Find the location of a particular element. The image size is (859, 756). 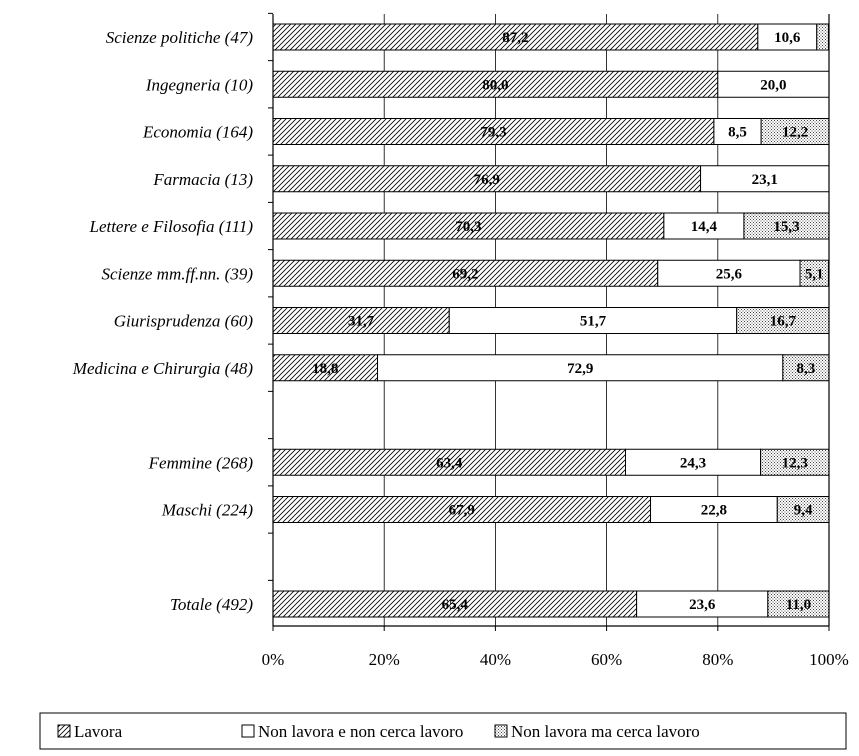

x-tick-label: 80% is located at coordinates (717, 659).